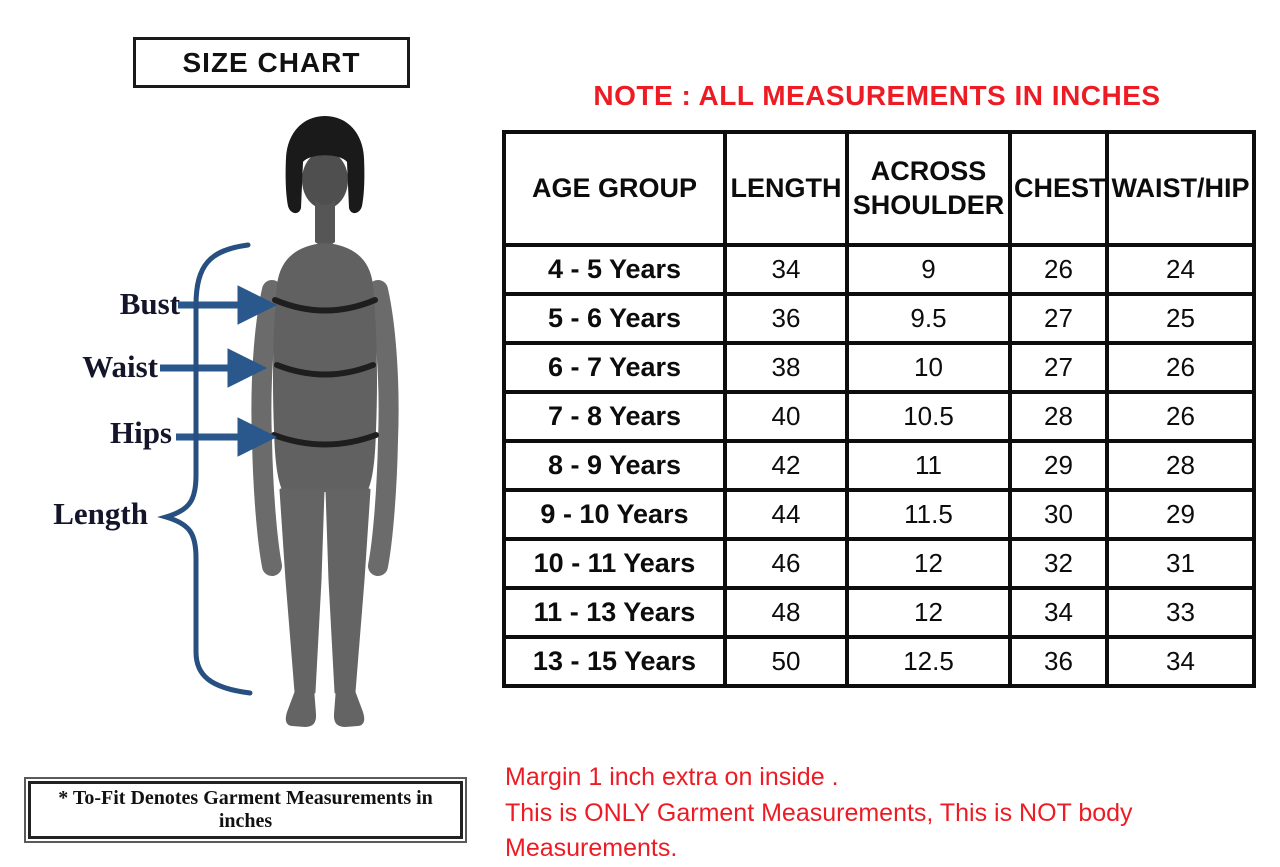 The image size is (1280, 867). What do you see at coordinates (786, 465) in the screenshot?
I see `measurement-cell: 42` at bounding box center [786, 465].